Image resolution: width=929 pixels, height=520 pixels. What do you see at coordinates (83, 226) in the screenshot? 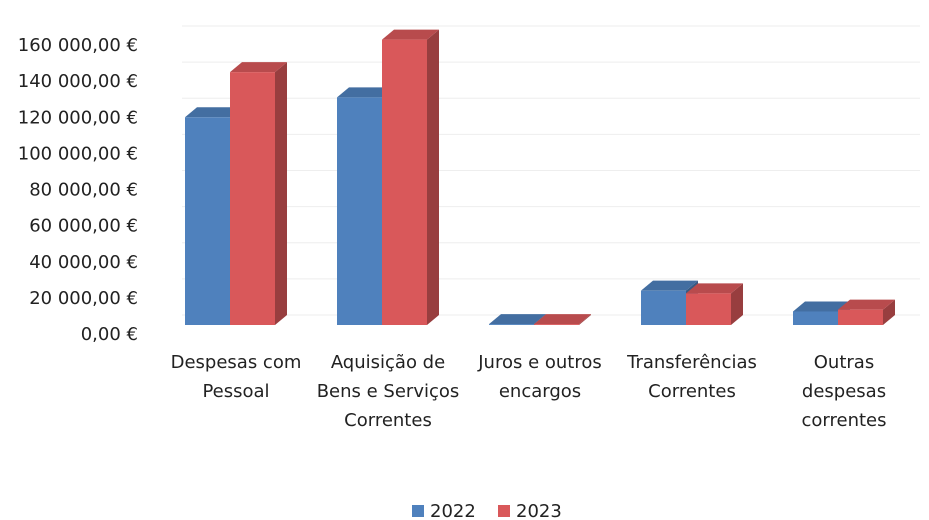
I see `y-tick-label: 60 000,00 €` at bounding box center [83, 226].